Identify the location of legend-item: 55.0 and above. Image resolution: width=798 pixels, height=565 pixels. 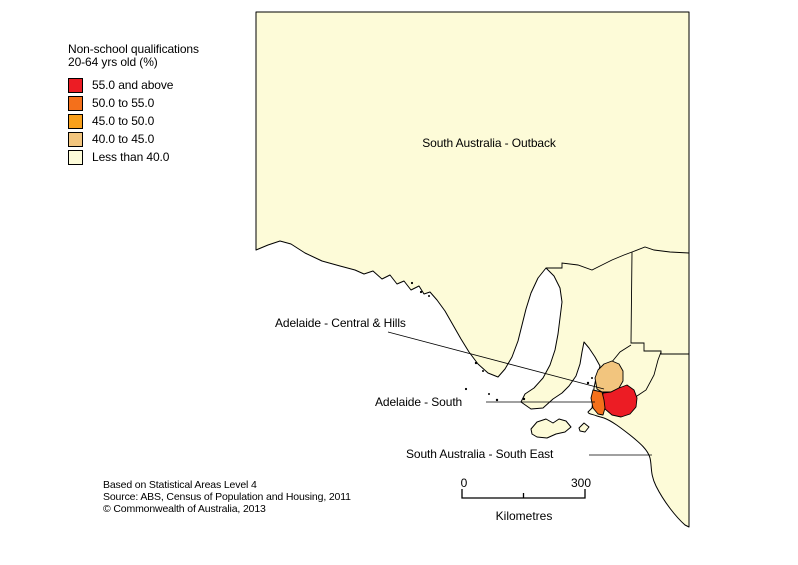
(133, 85).